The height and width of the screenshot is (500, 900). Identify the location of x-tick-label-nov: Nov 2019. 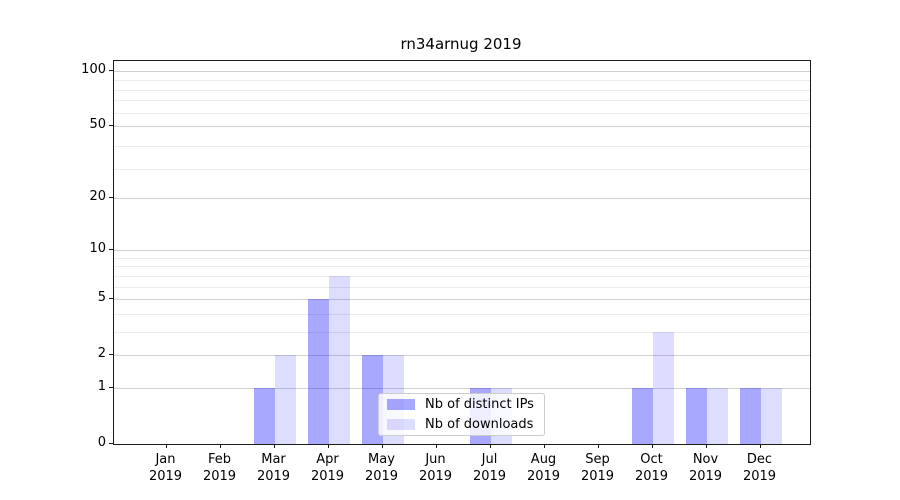
(706, 468).